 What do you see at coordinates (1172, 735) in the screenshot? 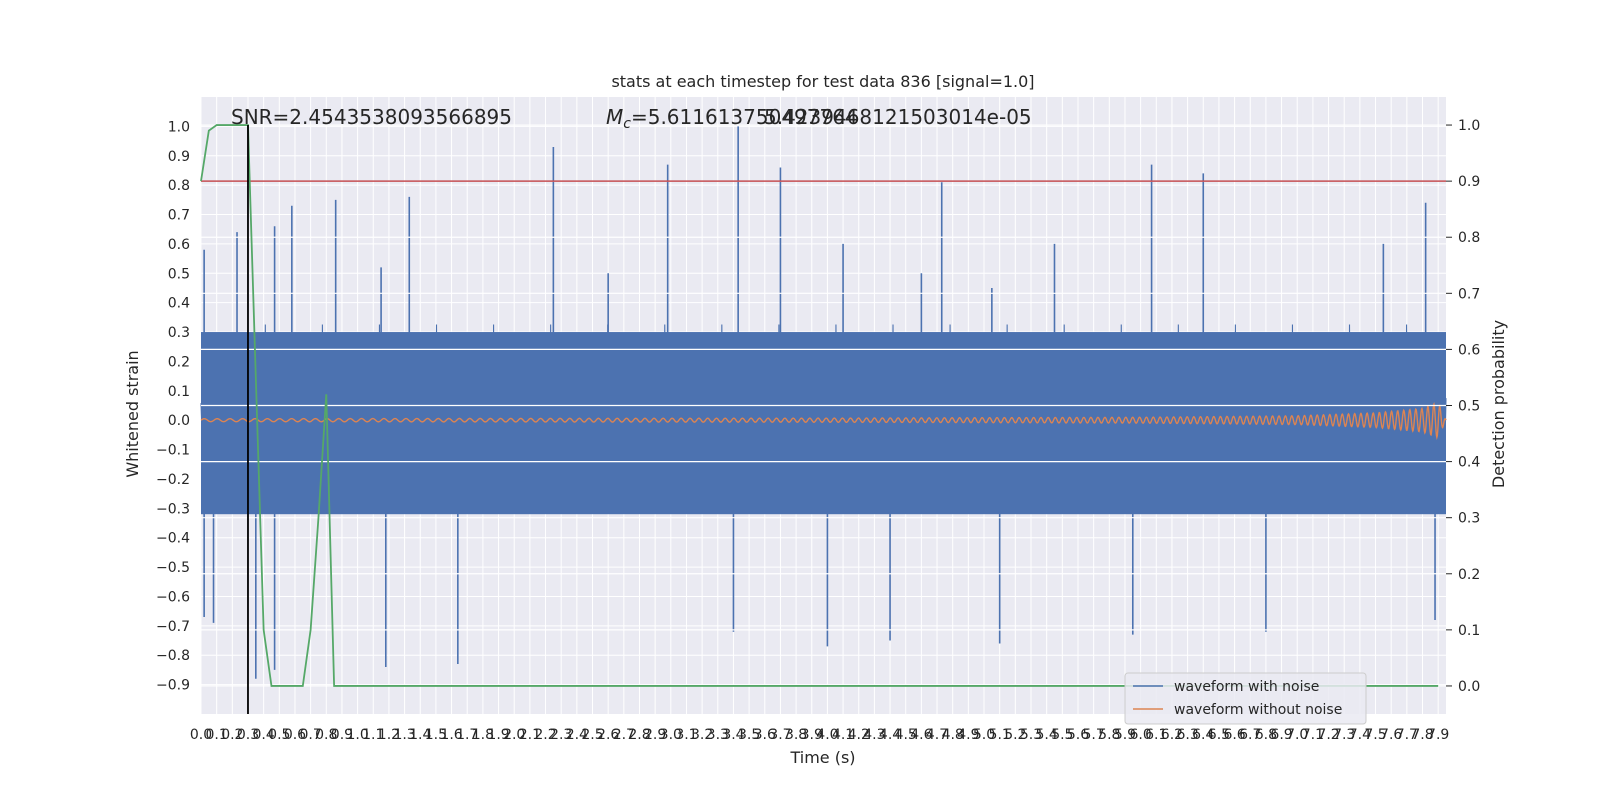
I see `x-tick-label: 6.2` at bounding box center [1172, 735].